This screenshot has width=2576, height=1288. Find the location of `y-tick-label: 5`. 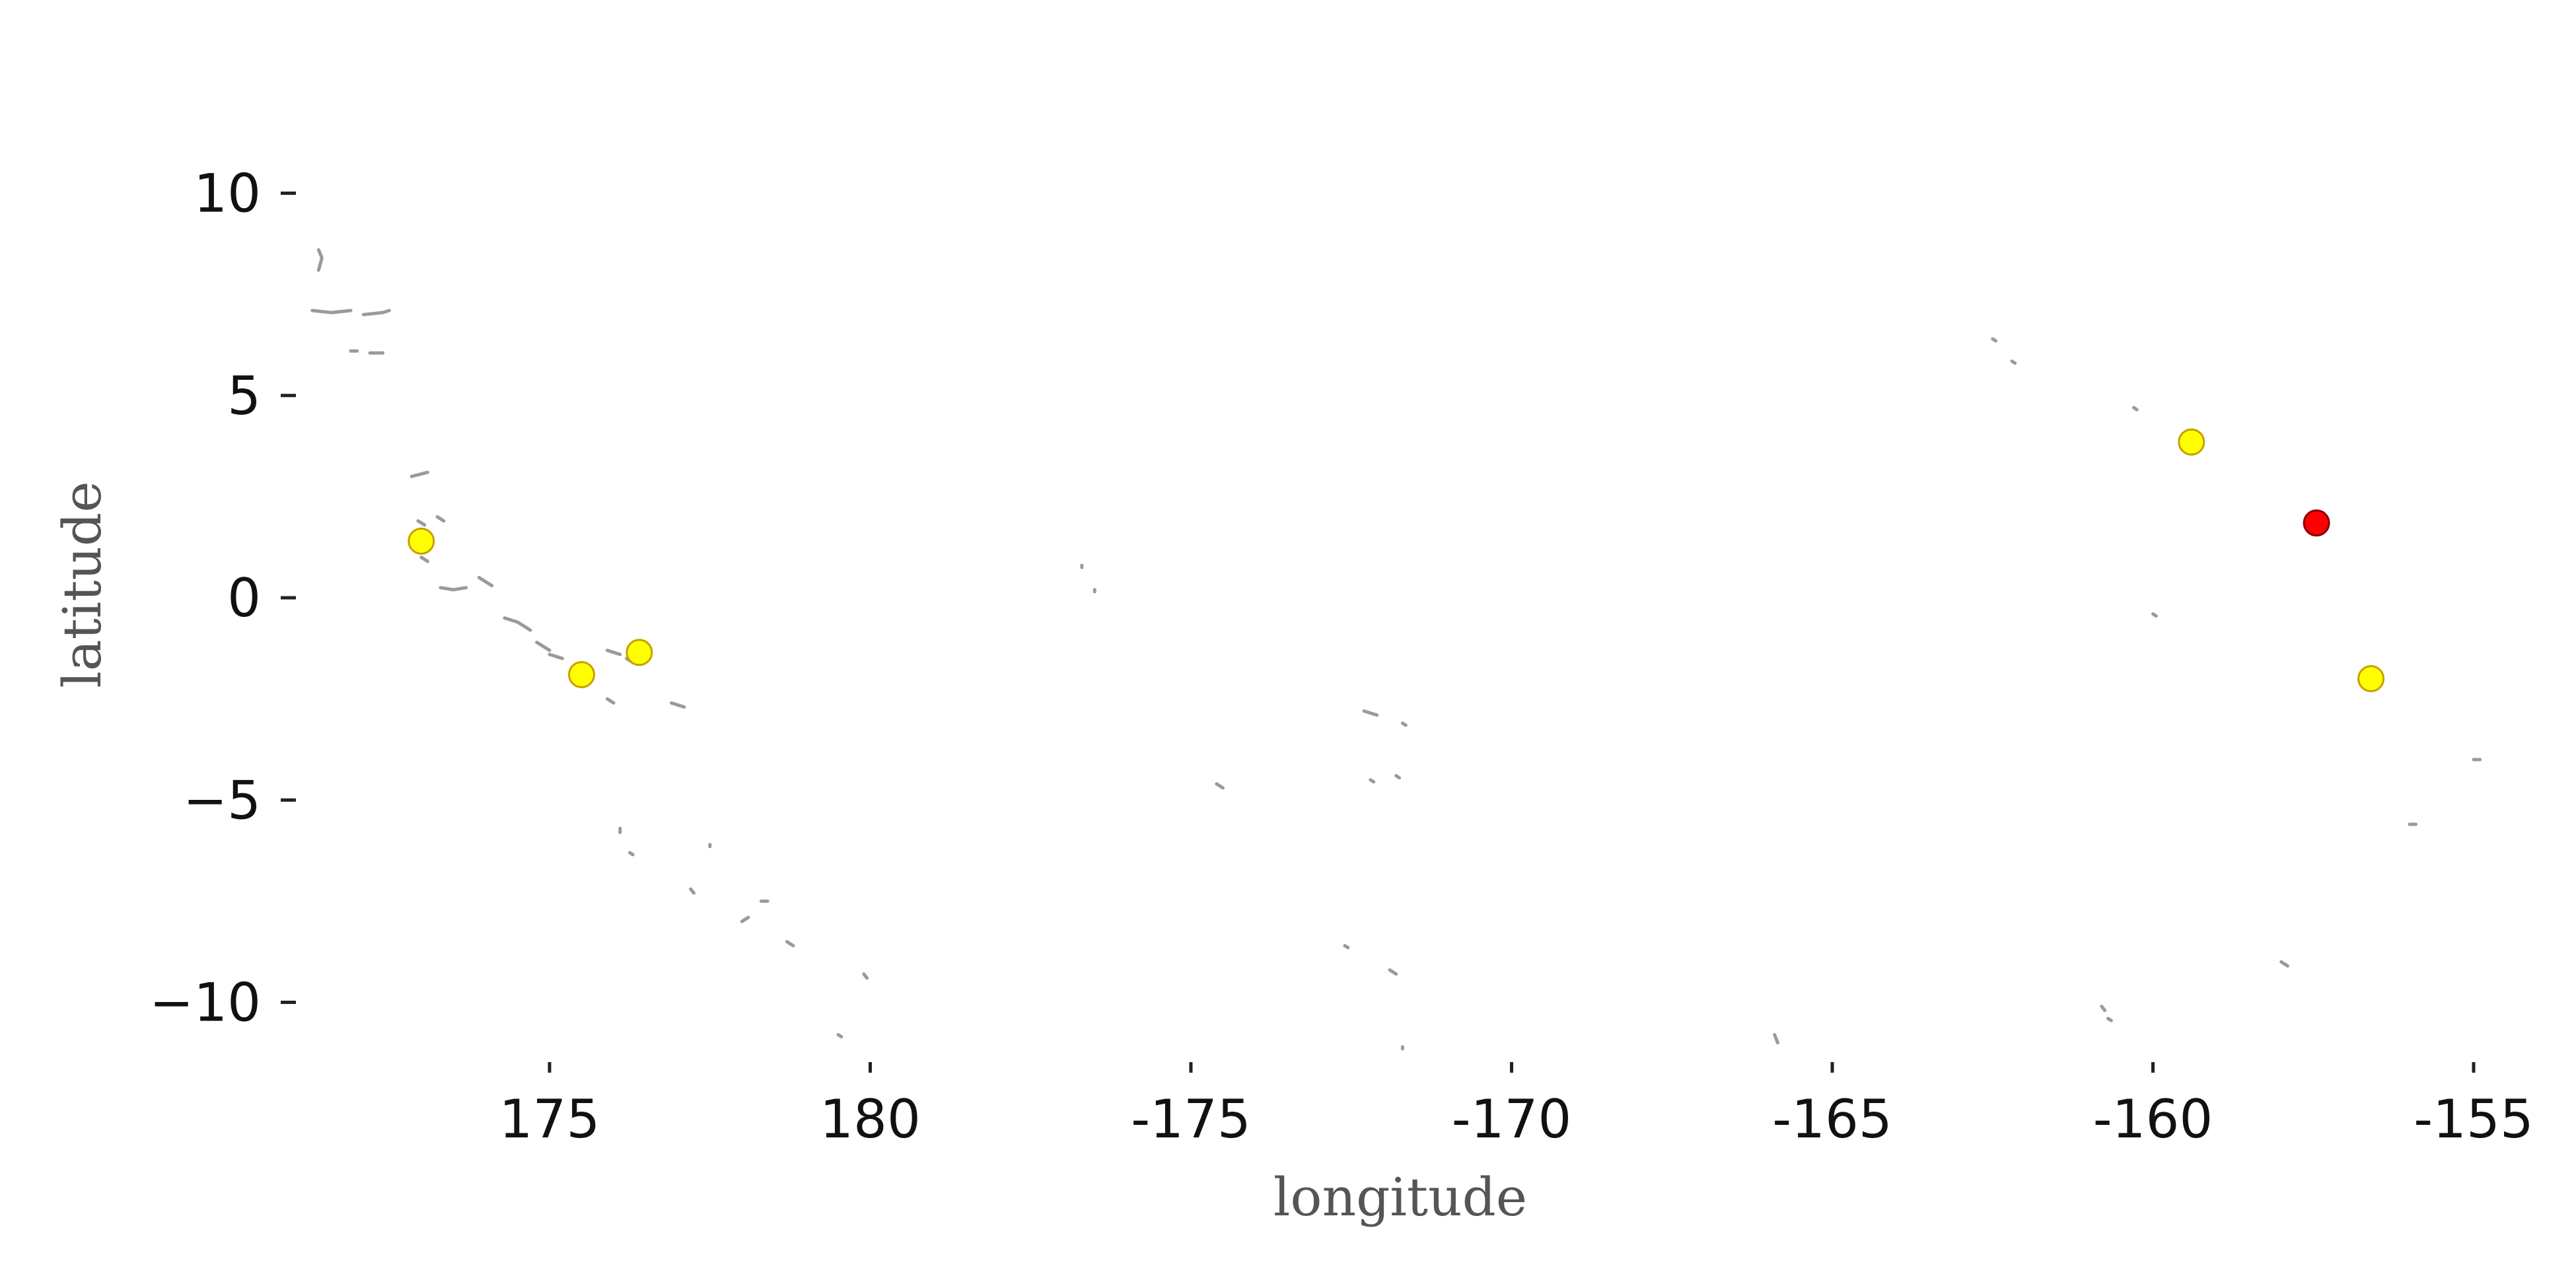

y-tick-label: 5 is located at coordinates (244, 396).